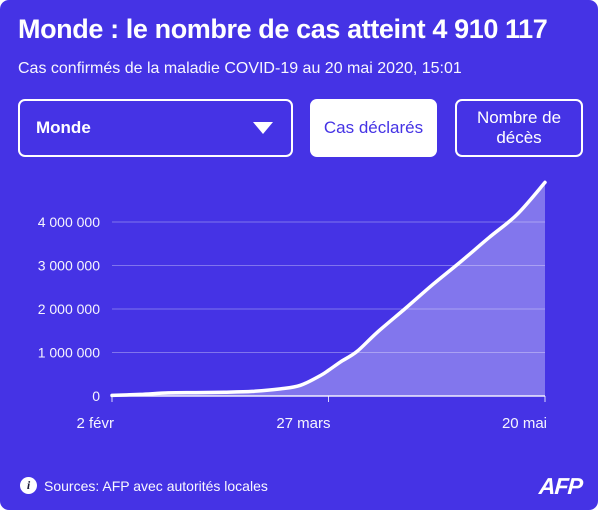 Image resolution: width=602 pixels, height=510 pixels. Describe the element at coordinates (28, 485) in the screenshot. I see `info-icon: i` at that location.